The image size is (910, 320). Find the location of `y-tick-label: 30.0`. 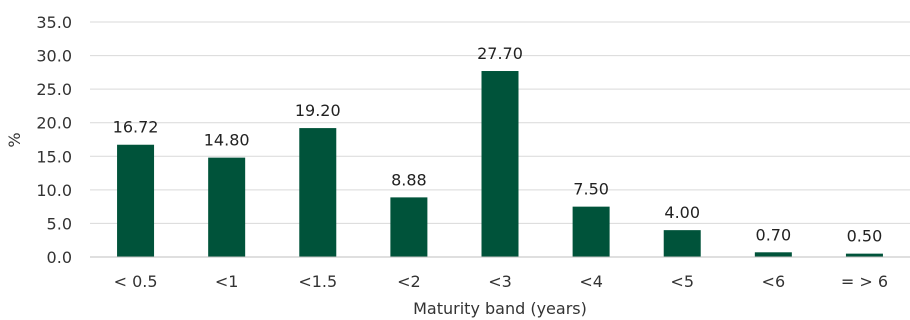

y-tick-label: 30.0 is located at coordinates (54, 56).